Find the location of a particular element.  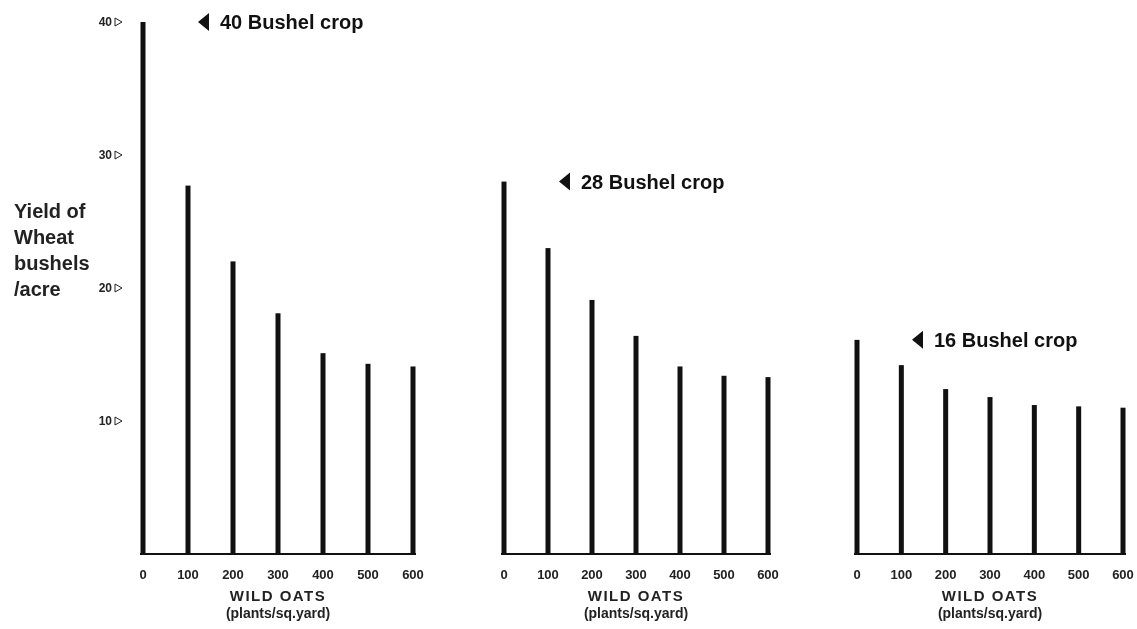

y-axis-title: Yield of Wheat bushels /acre is located at coordinates (52, 250).